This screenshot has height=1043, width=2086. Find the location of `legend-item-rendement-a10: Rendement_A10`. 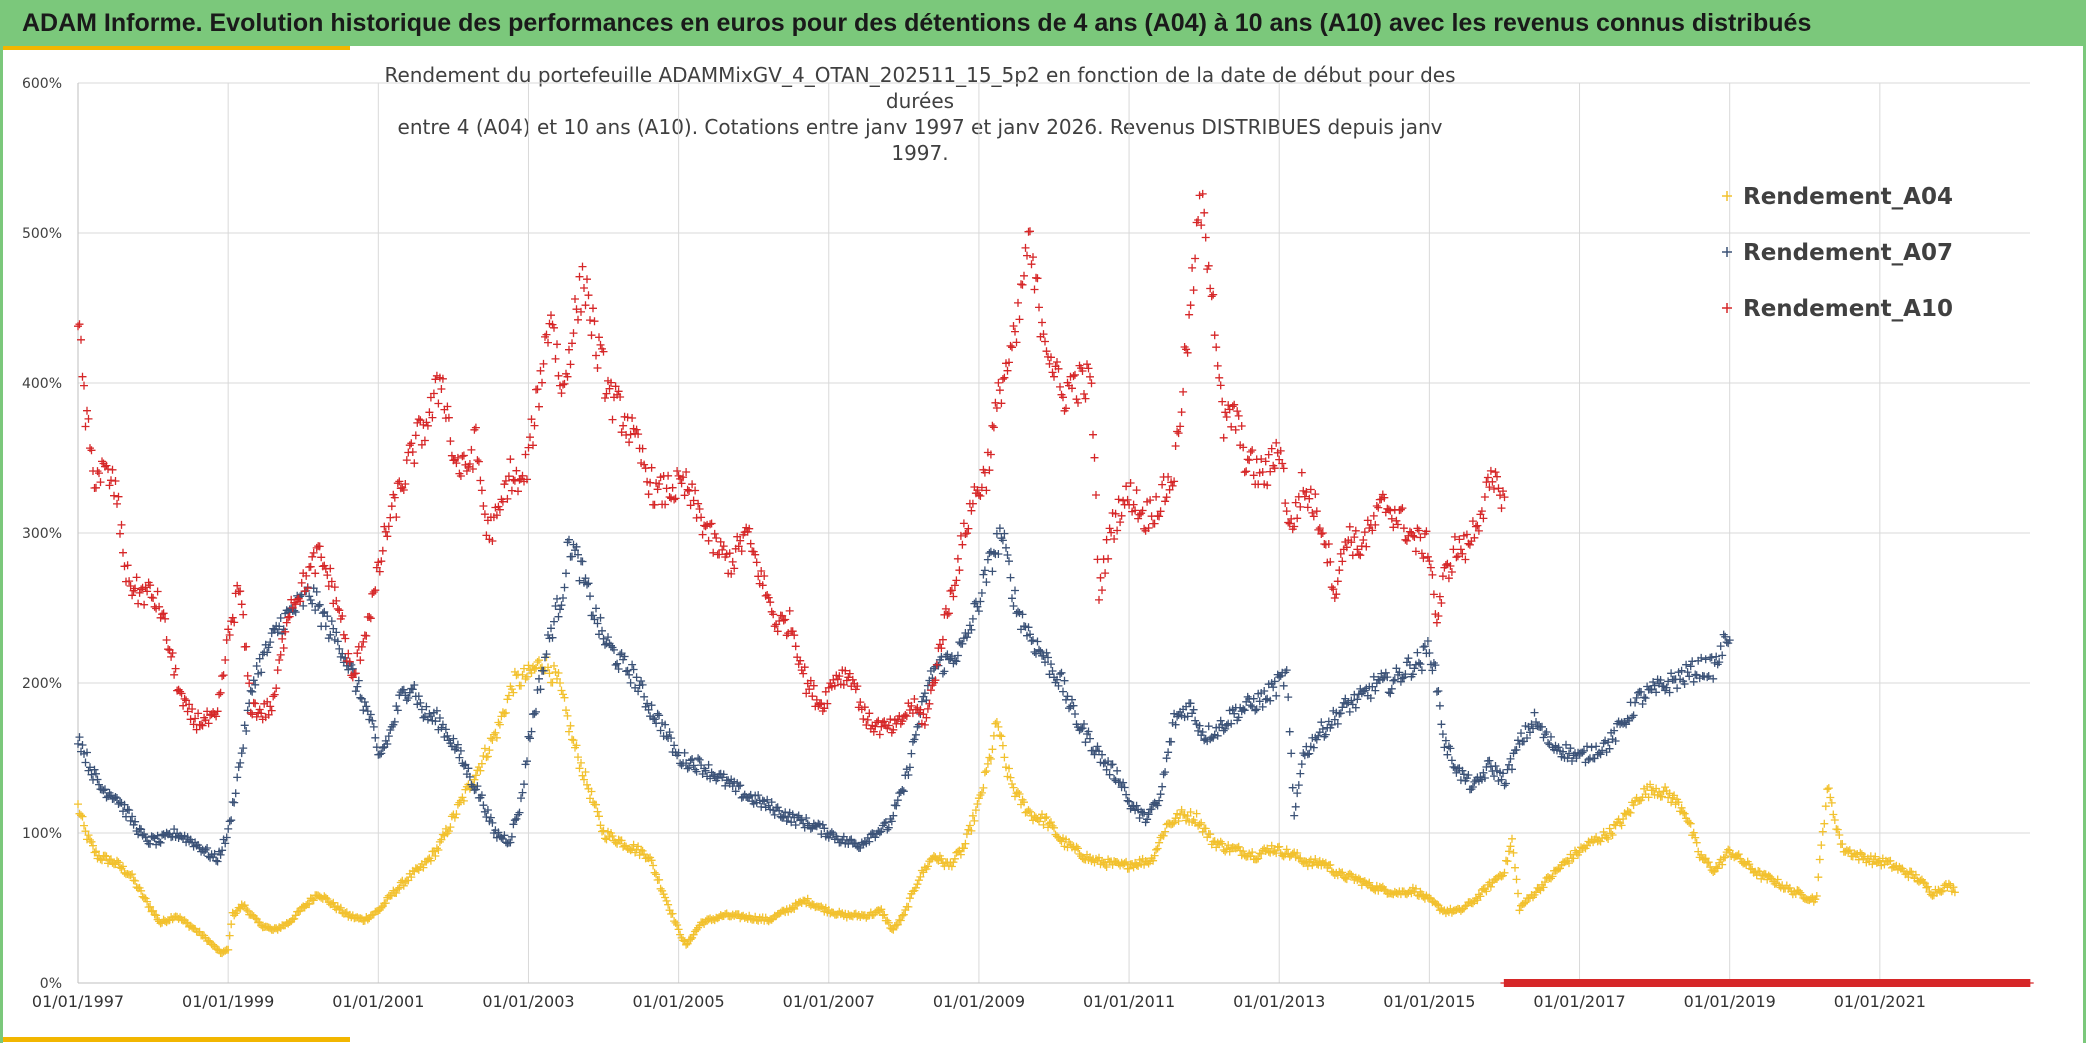

legend-item-rendement-a10: Rendement_A10 is located at coordinates (1837, 309).